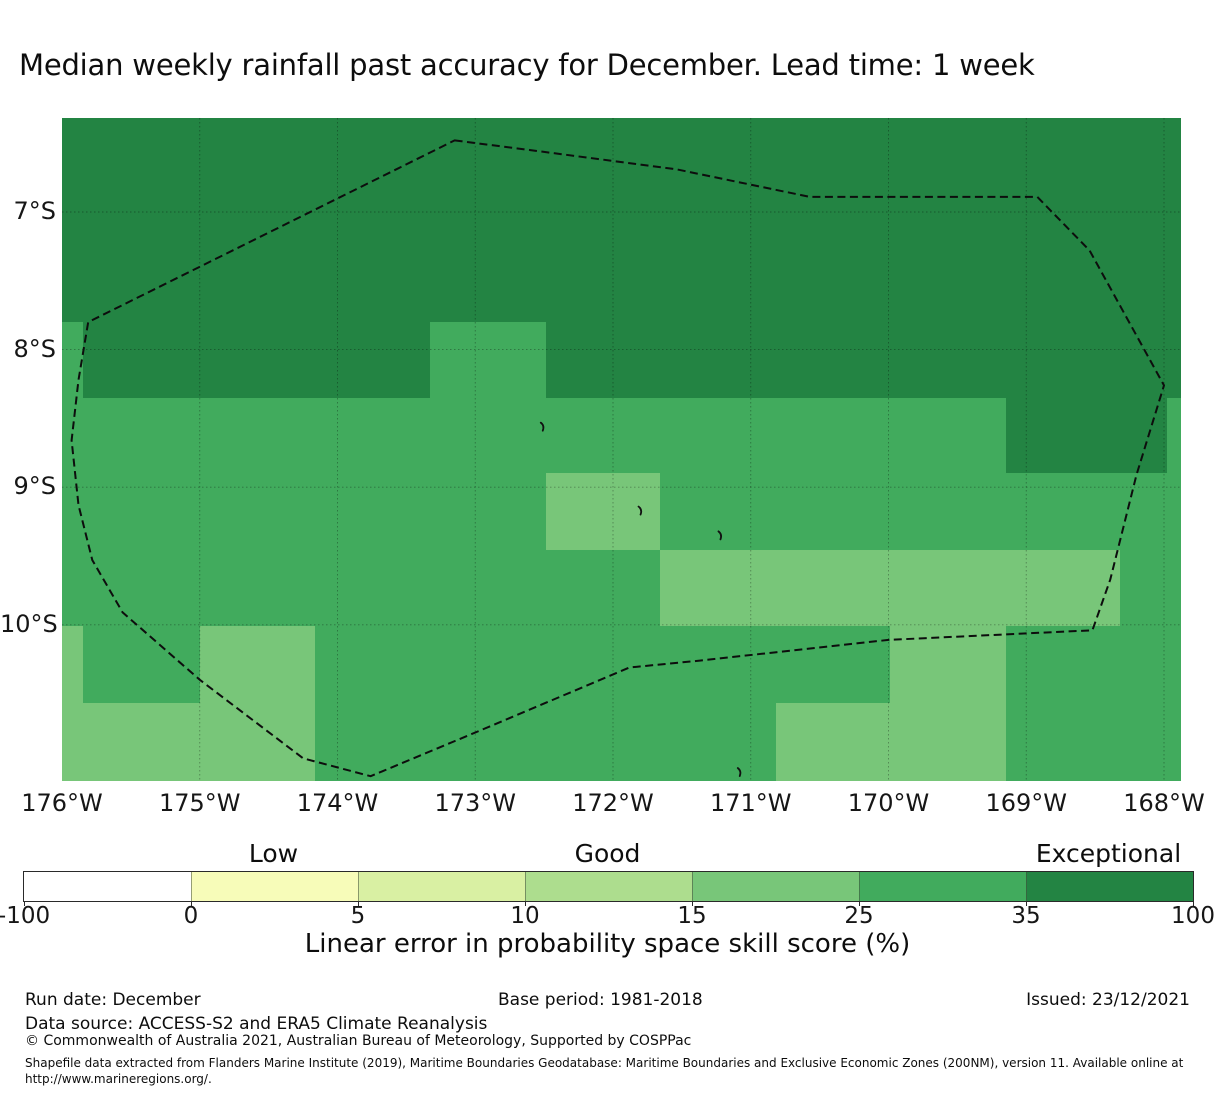  I want to click on colorbar, so click(608, 886).